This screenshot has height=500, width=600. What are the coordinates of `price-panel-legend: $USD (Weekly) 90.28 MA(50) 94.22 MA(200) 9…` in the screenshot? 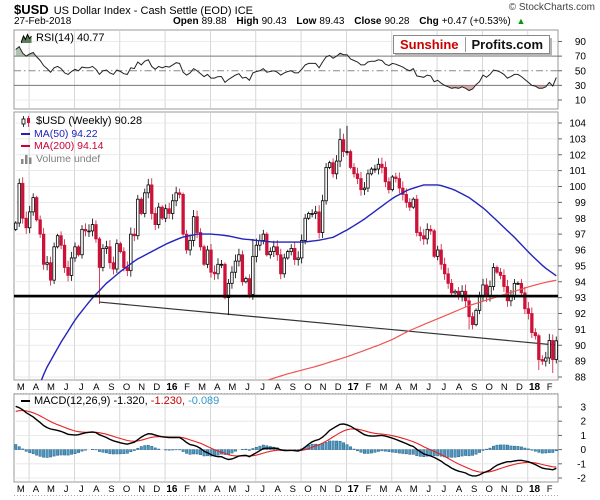 It's located at (81, 140).